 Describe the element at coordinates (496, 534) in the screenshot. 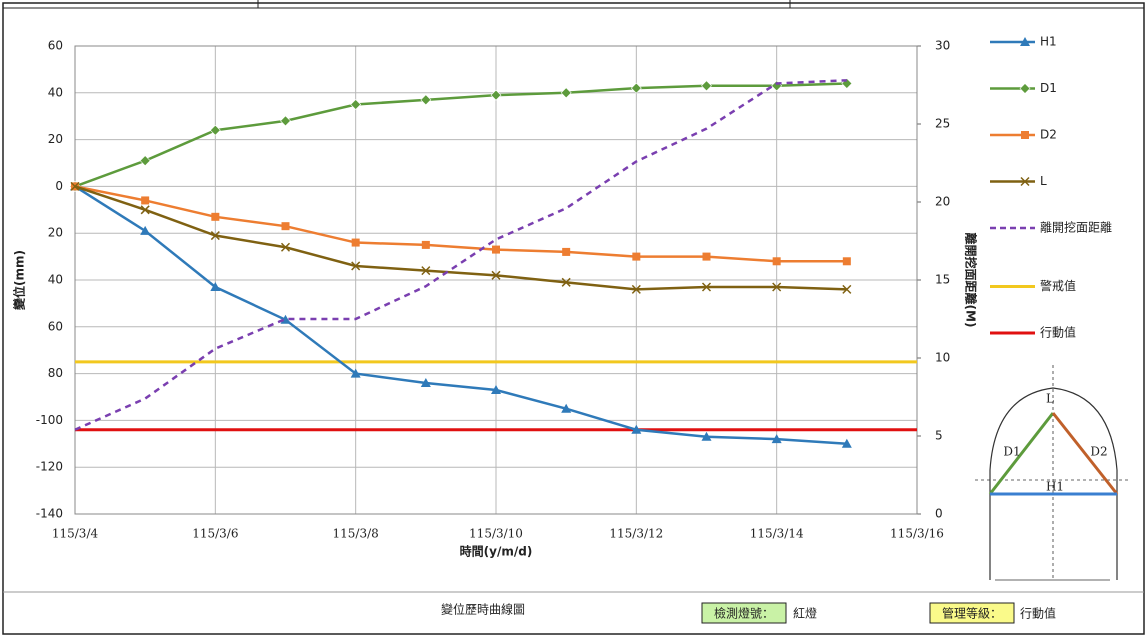

I see `x-tick-label: 115/3/10` at that location.